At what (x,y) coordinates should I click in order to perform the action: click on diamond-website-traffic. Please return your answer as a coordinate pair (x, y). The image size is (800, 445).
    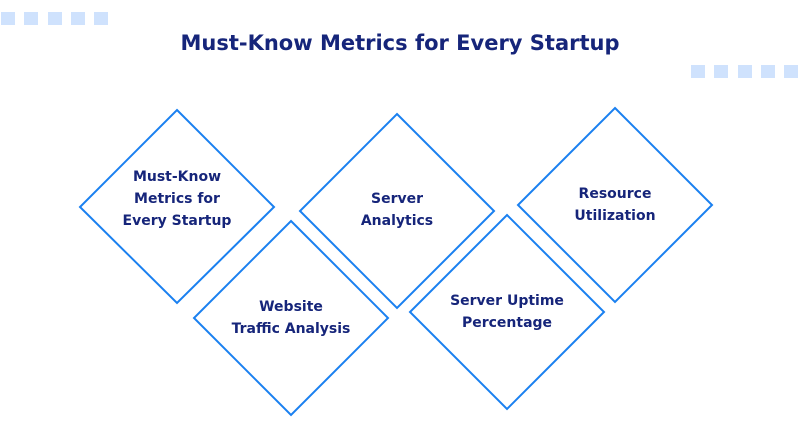
    Looking at the image, I should click on (291, 318).